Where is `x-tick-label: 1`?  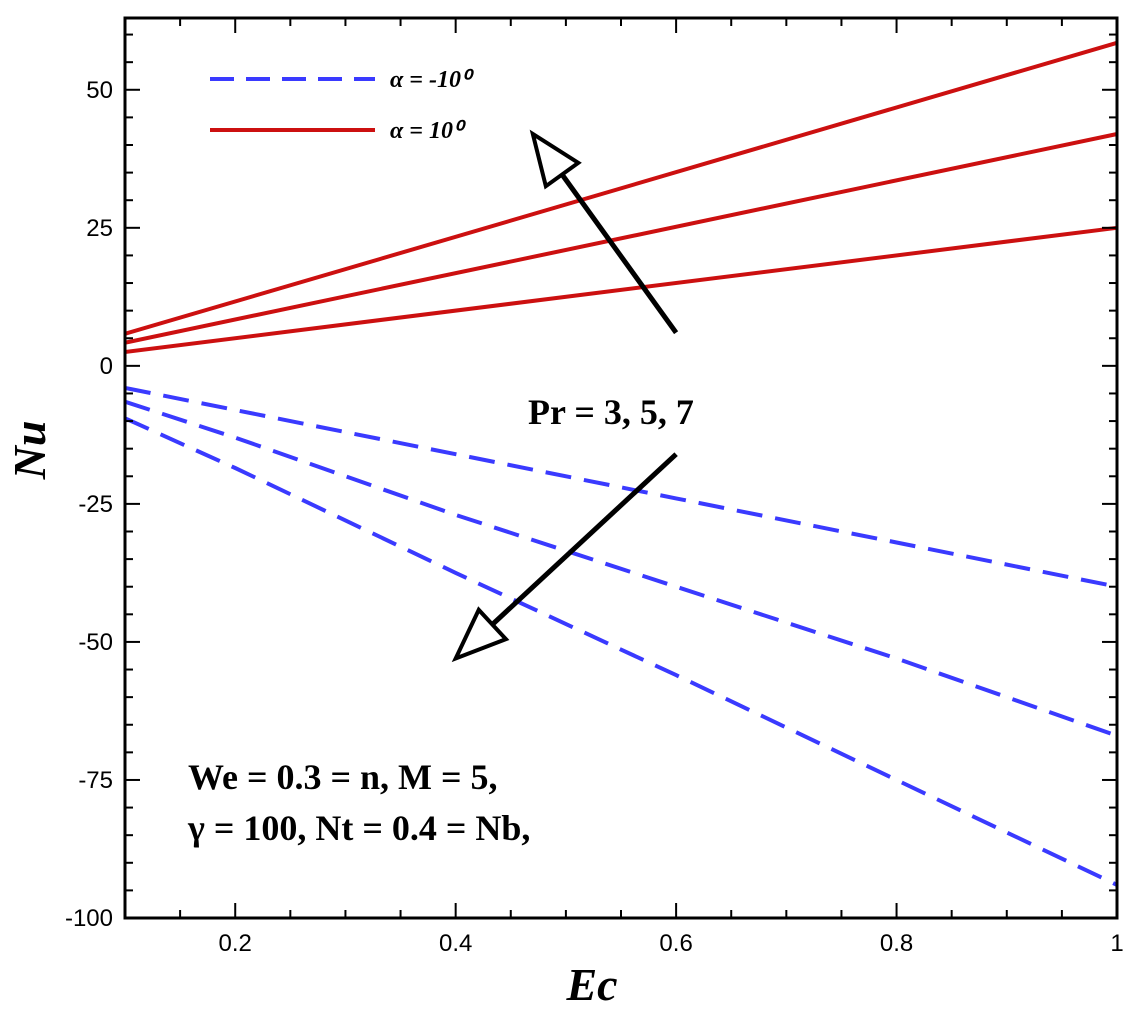 x-tick-label: 1 is located at coordinates (1116, 943).